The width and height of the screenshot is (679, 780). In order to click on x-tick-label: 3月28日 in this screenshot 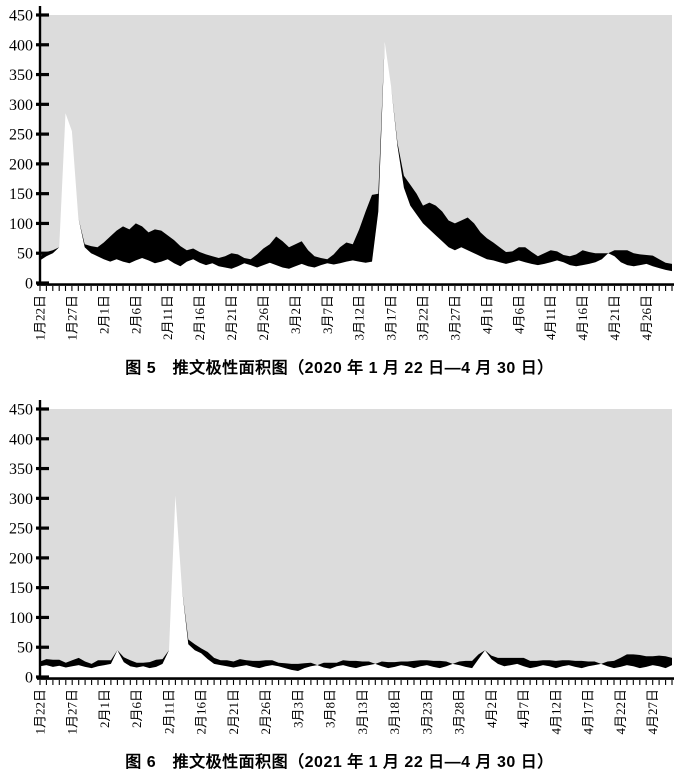, I will do `click(459, 712)`.